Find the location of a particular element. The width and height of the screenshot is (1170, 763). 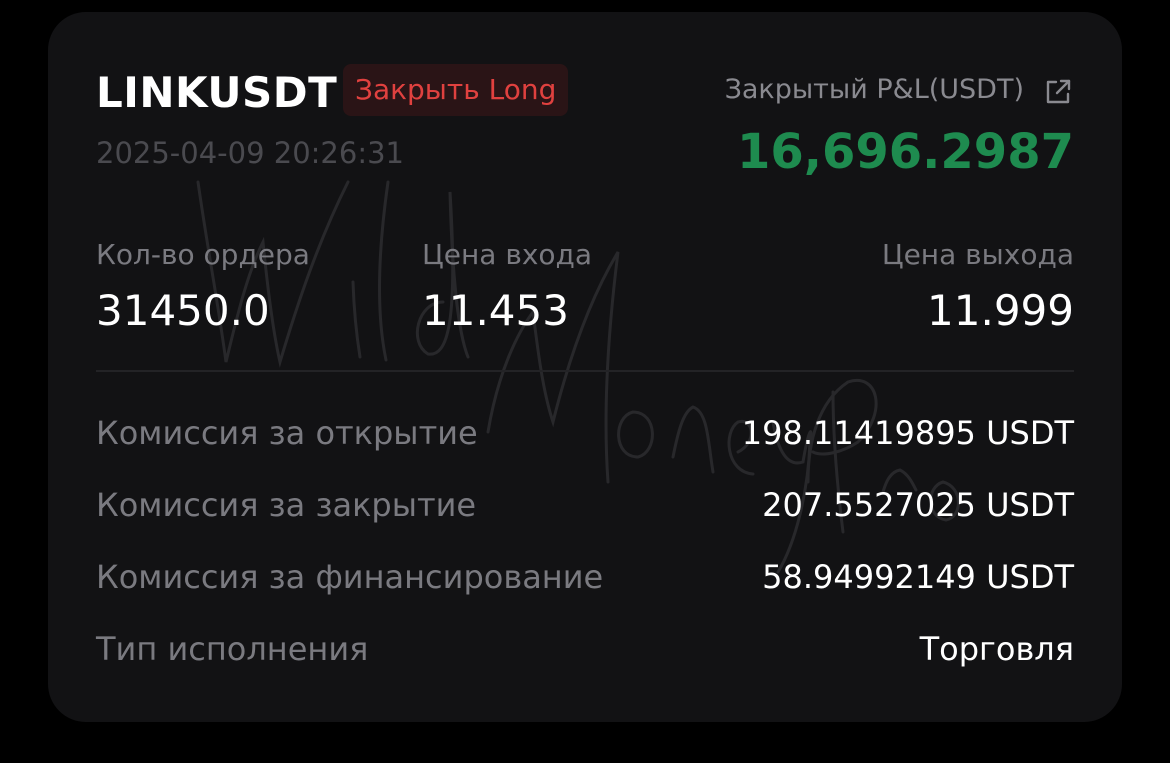

close-long-badge: Закрыть Long is located at coordinates (456, 90).